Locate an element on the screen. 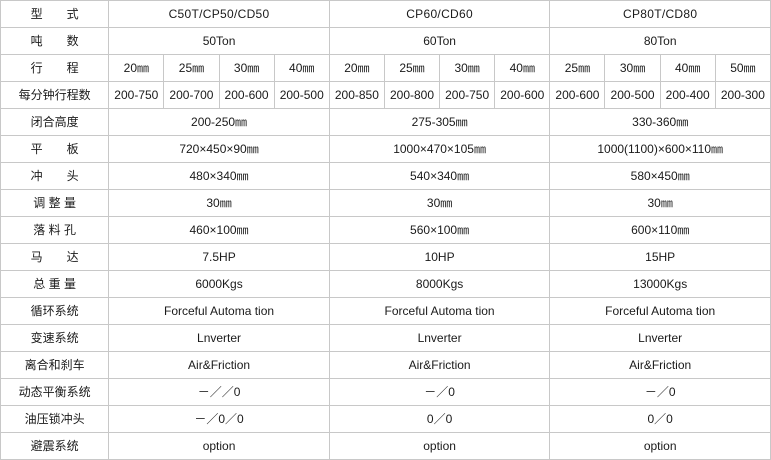 The width and height of the screenshot is (771, 460). table-row: 型 式 C50T/CP50/CD50 CP60/CD60 CP80T/CD80 is located at coordinates (385, 14).